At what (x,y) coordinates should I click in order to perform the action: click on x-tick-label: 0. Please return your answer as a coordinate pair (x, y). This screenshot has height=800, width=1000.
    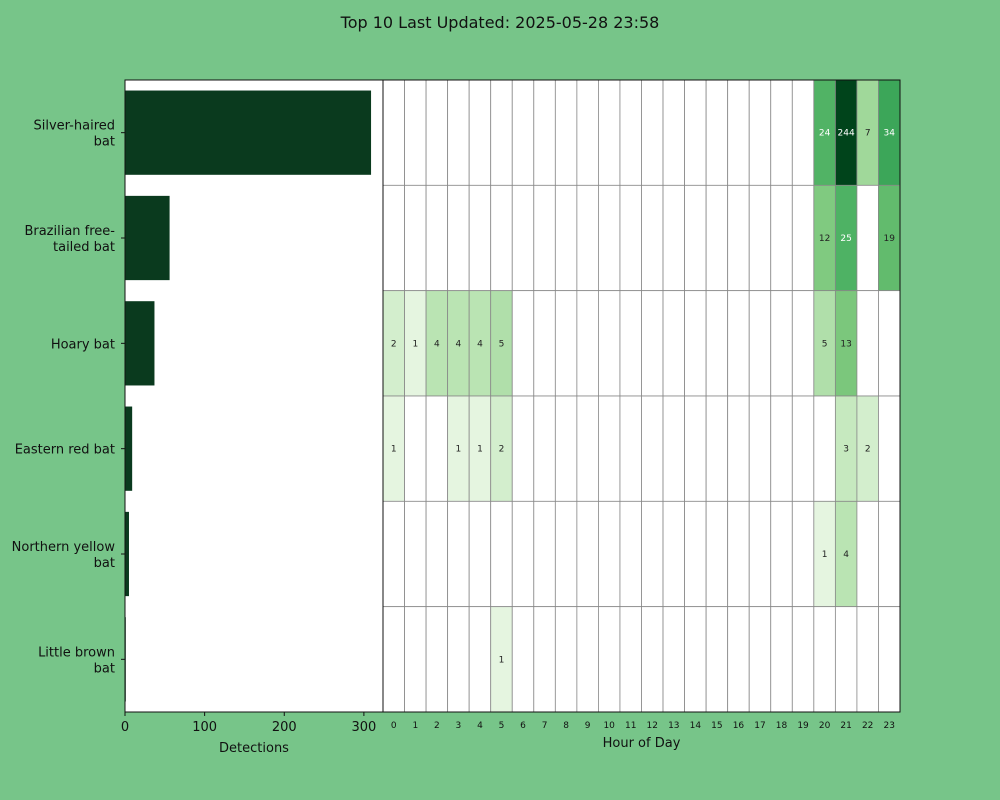
    Looking at the image, I should click on (125, 727).